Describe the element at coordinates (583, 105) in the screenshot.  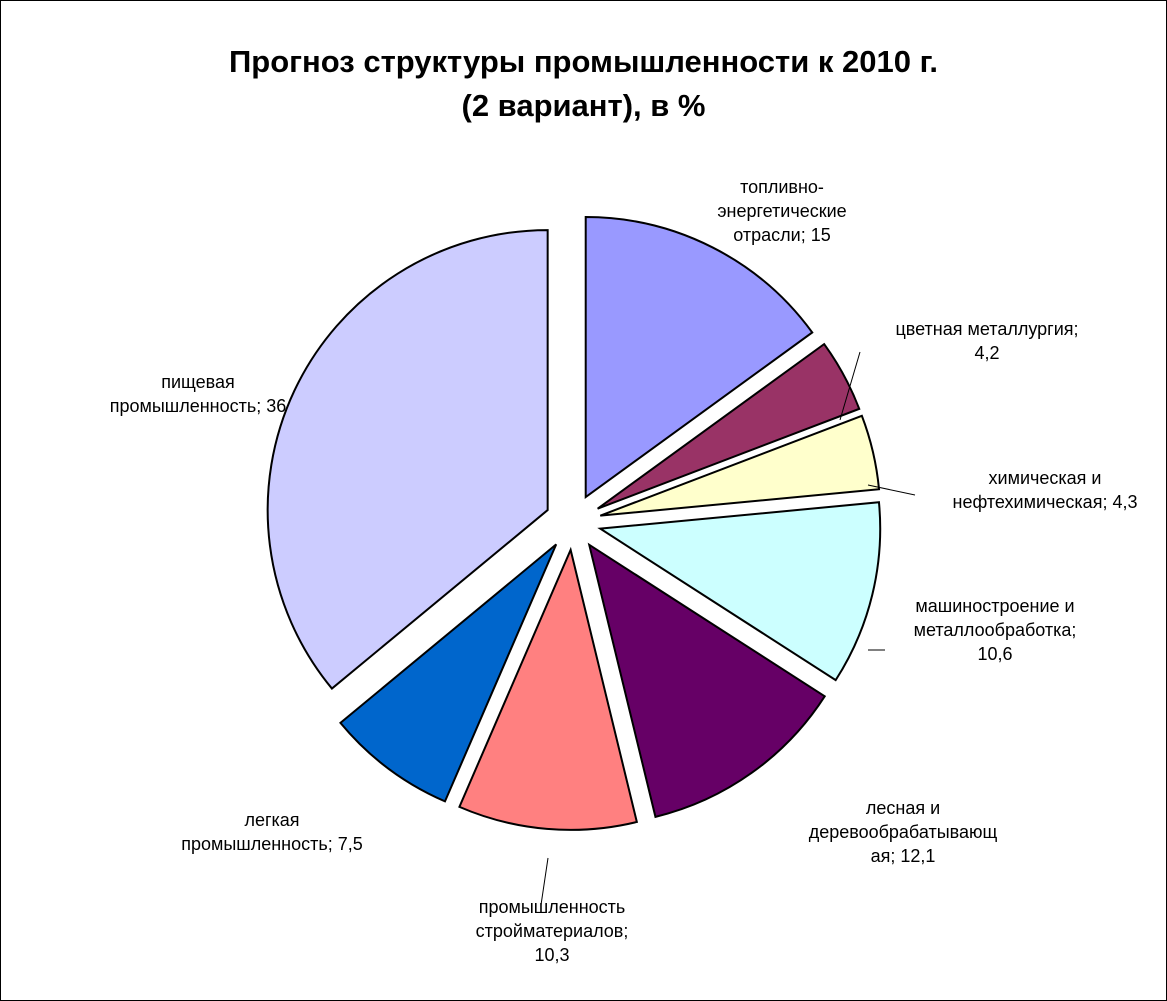
I see `chart-title-line-2: (2 вариант), в %` at that location.